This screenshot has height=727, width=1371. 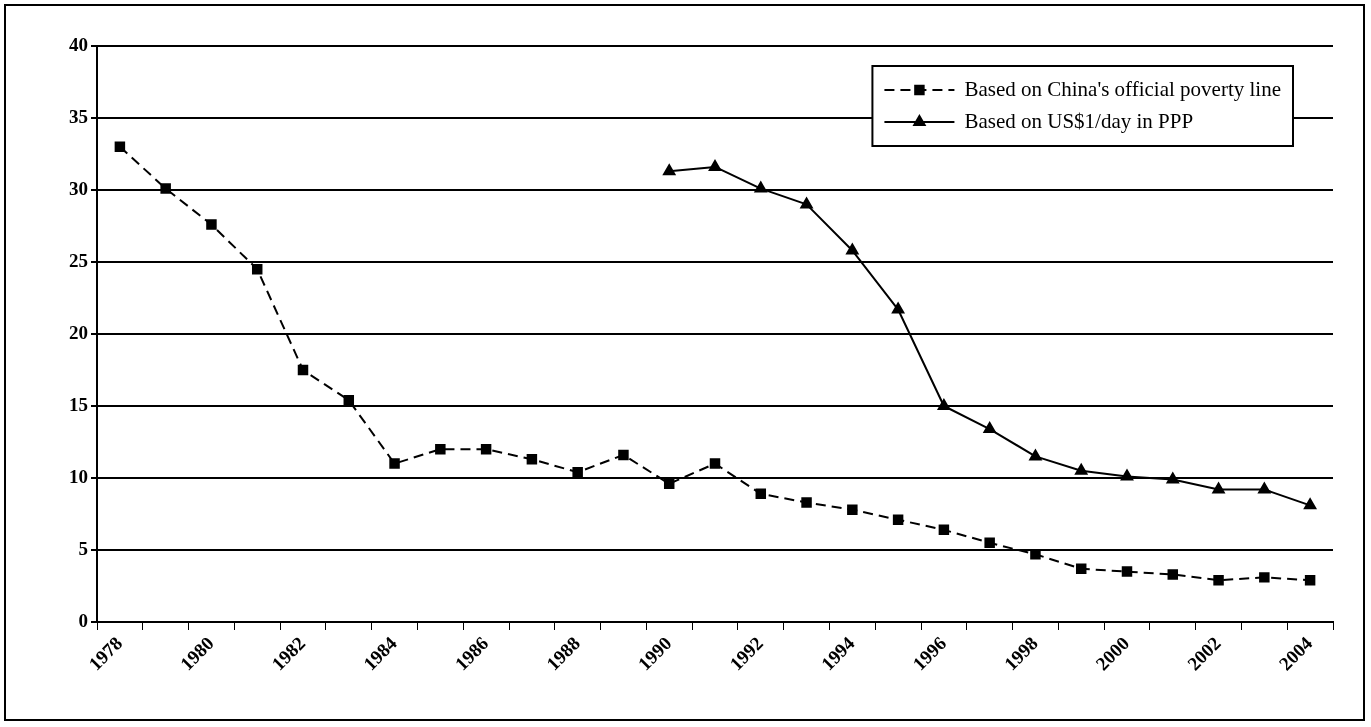 What do you see at coordinates (78, 188) in the screenshot?
I see `y-tick-label: 30` at bounding box center [78, 188].